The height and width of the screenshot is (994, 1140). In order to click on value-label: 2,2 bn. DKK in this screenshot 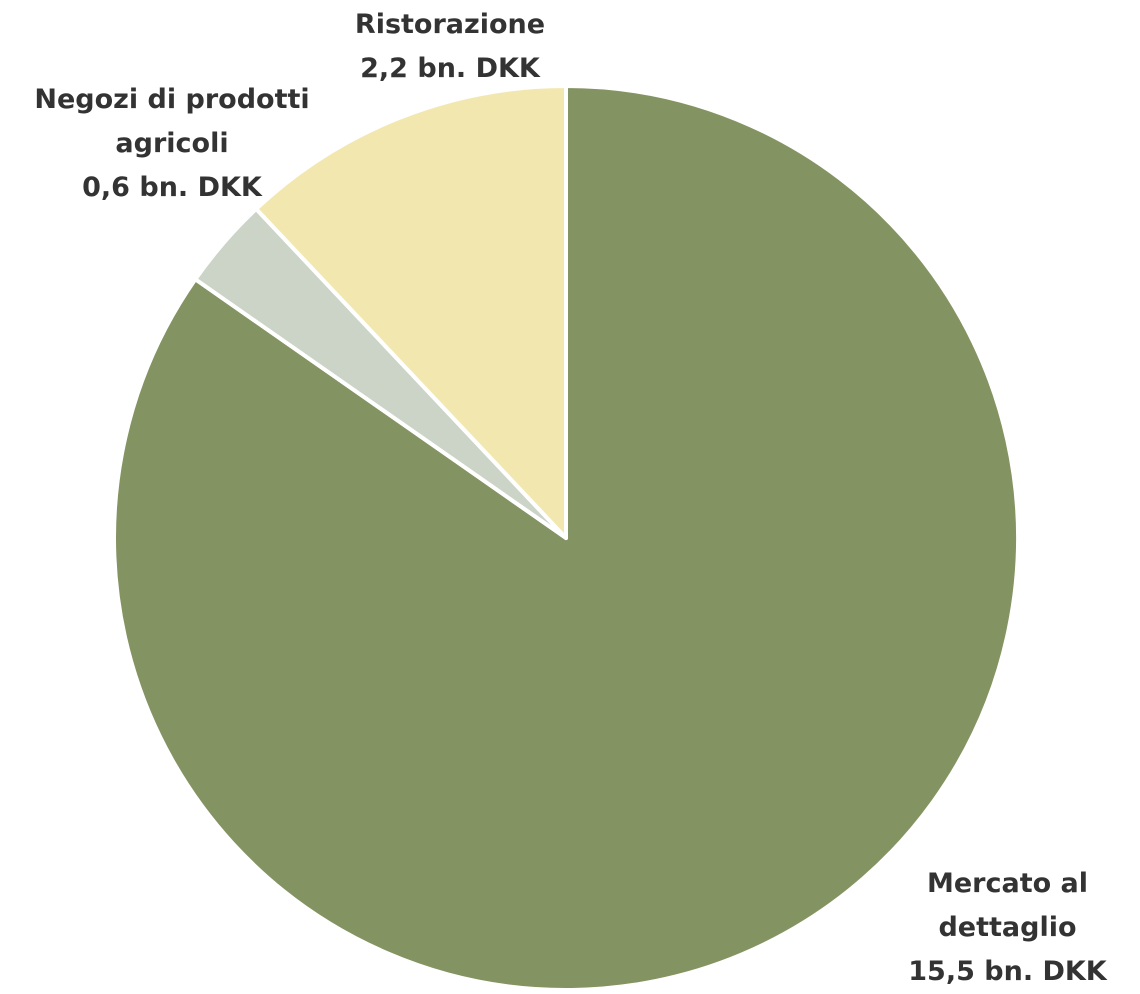, I will do `click(450, 68)`.